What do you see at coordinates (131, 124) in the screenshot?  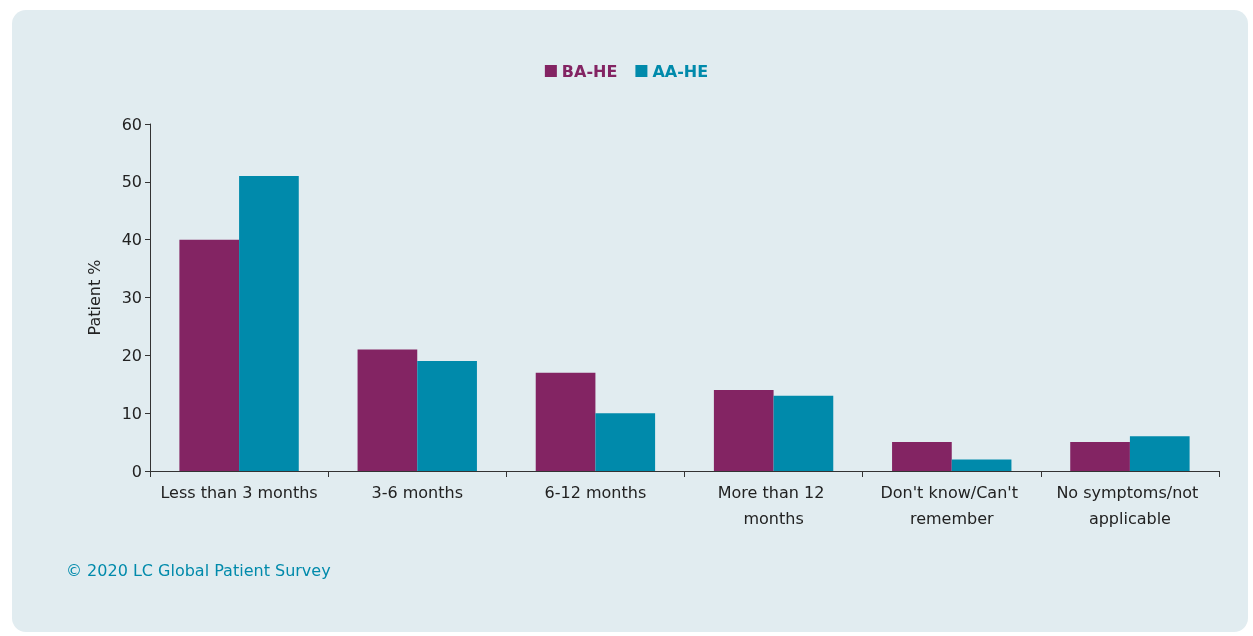 I see `y-tick-label: 60` at bounding box center [131, 124].